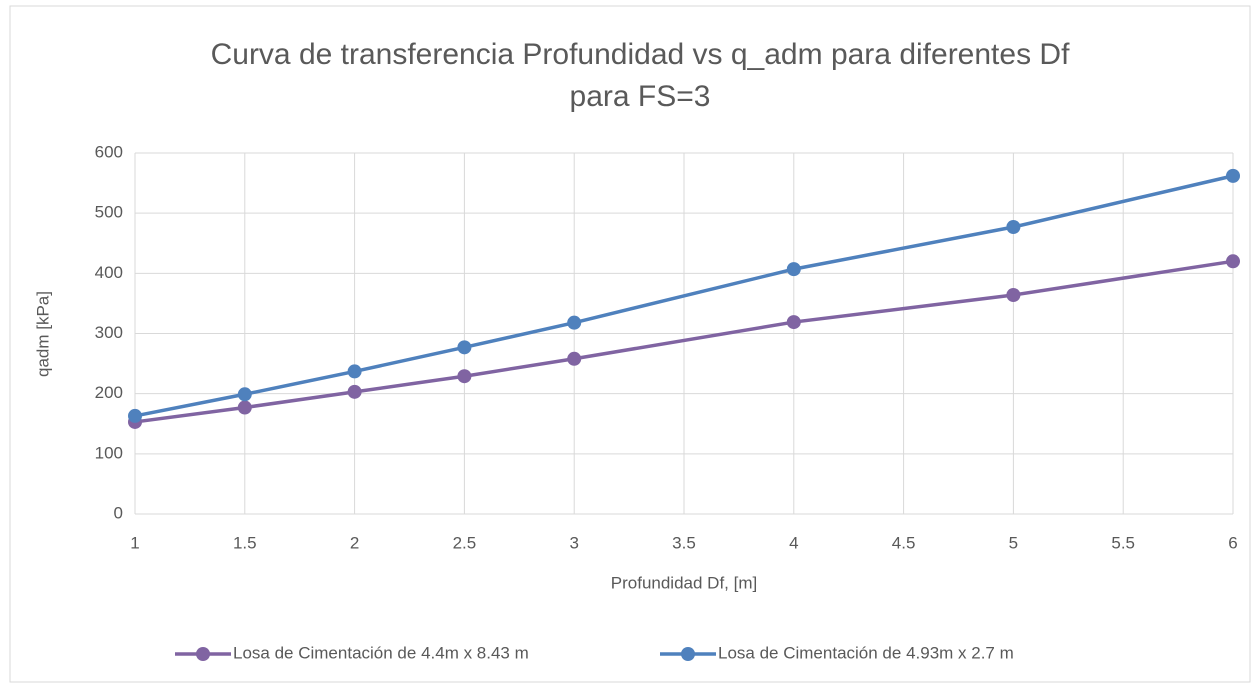 This screenshot has width=1257, height=688. I want to click on legend-label: Losa de Cimentación de 4.93m x 2.7 m, so click(866, 652).